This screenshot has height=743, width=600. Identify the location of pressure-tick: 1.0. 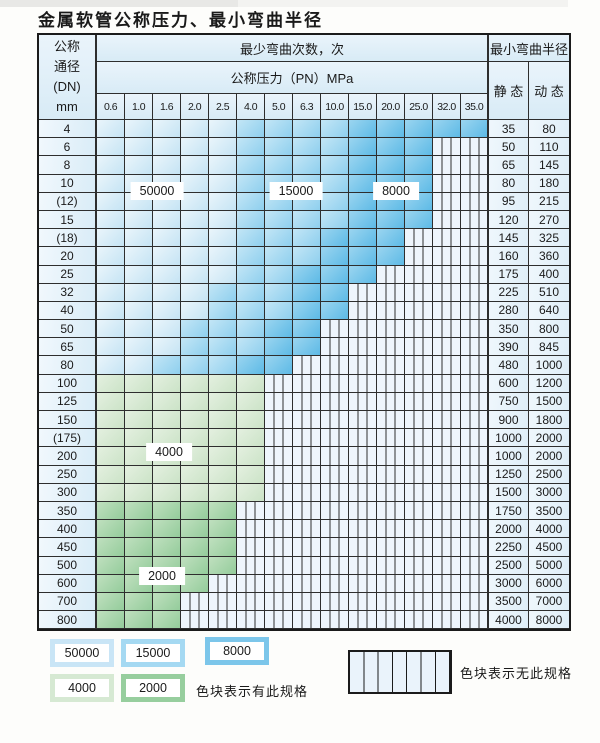
(139, 107).